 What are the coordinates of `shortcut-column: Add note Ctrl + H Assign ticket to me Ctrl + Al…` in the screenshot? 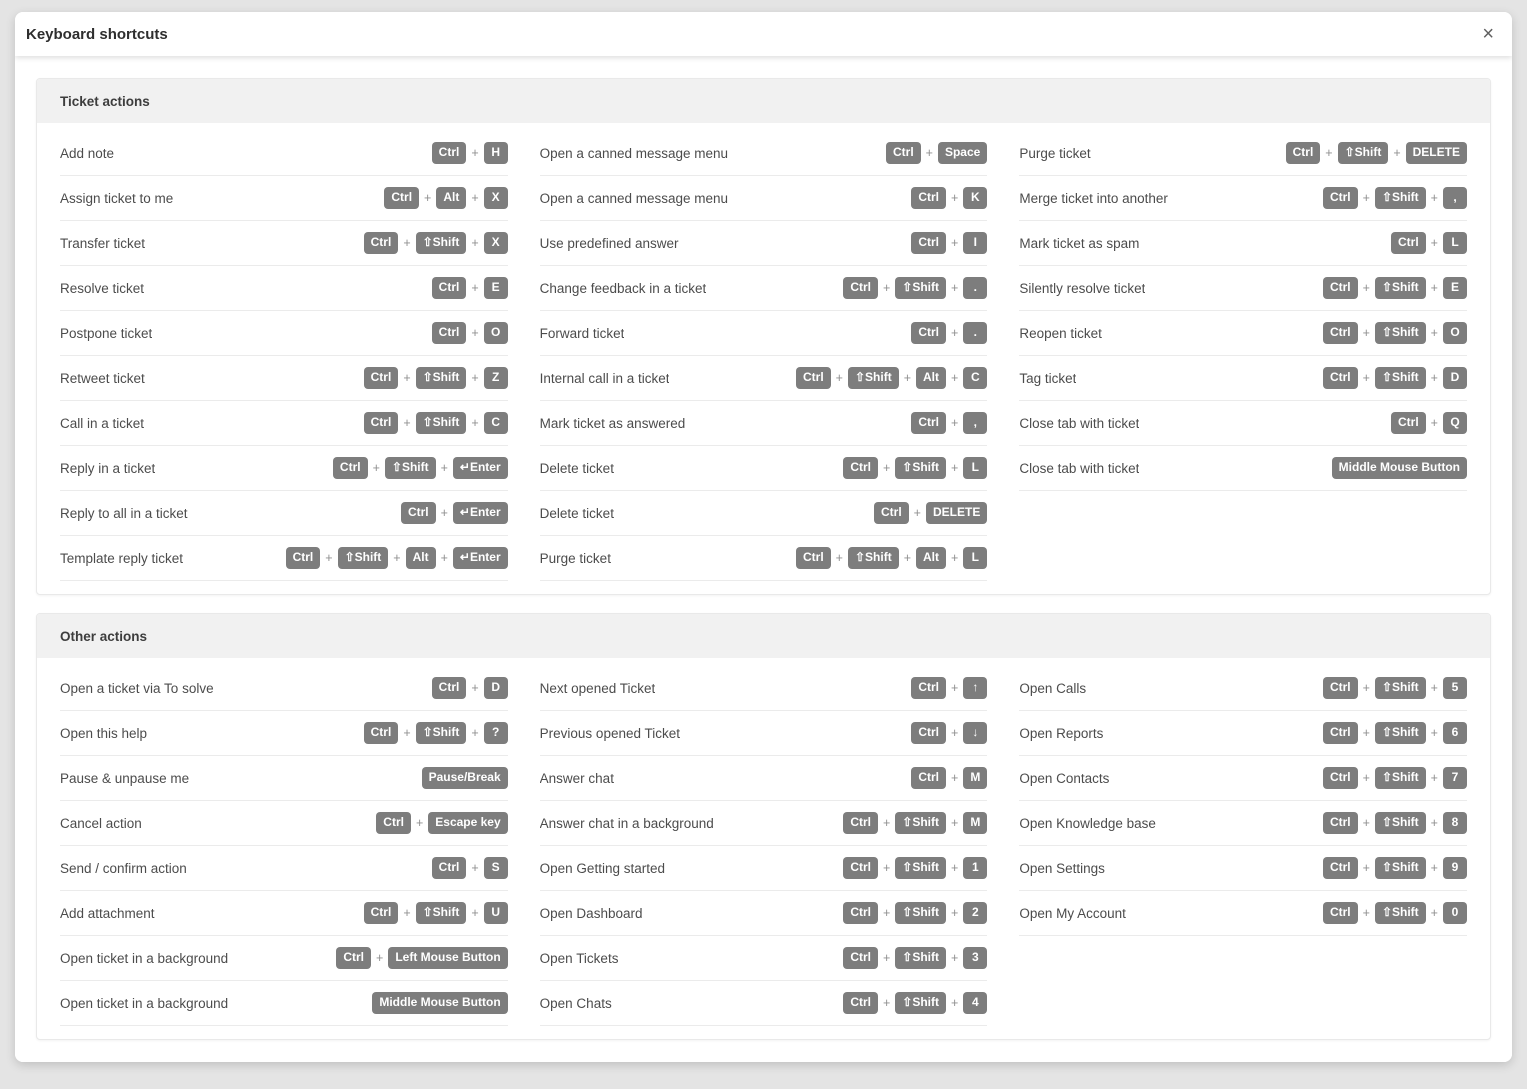 It's located at (284, 356).